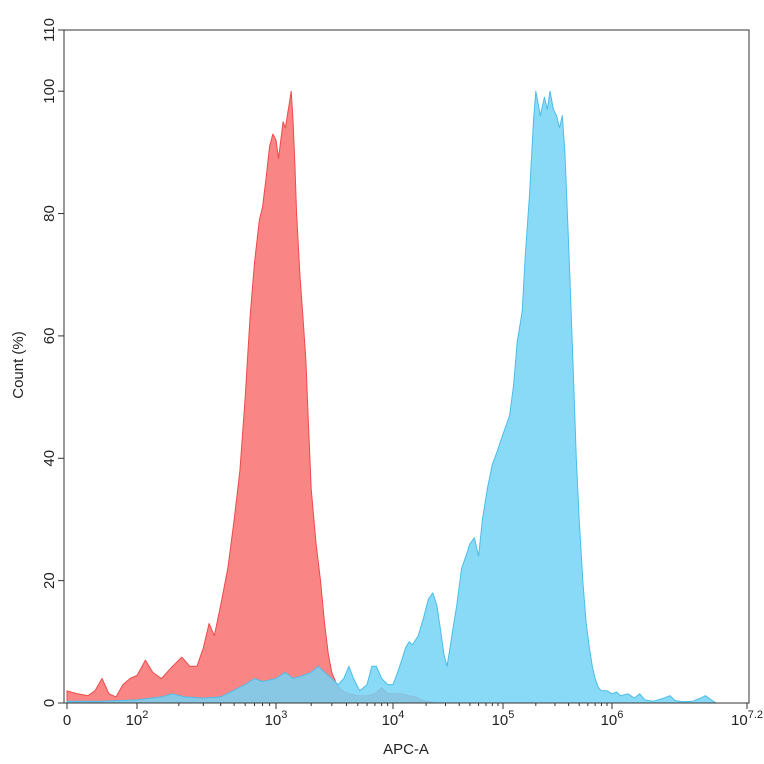  Describe the element at coordinates (276, 719) in the screenshot. I see `x-tick-label: 10³` at that location.